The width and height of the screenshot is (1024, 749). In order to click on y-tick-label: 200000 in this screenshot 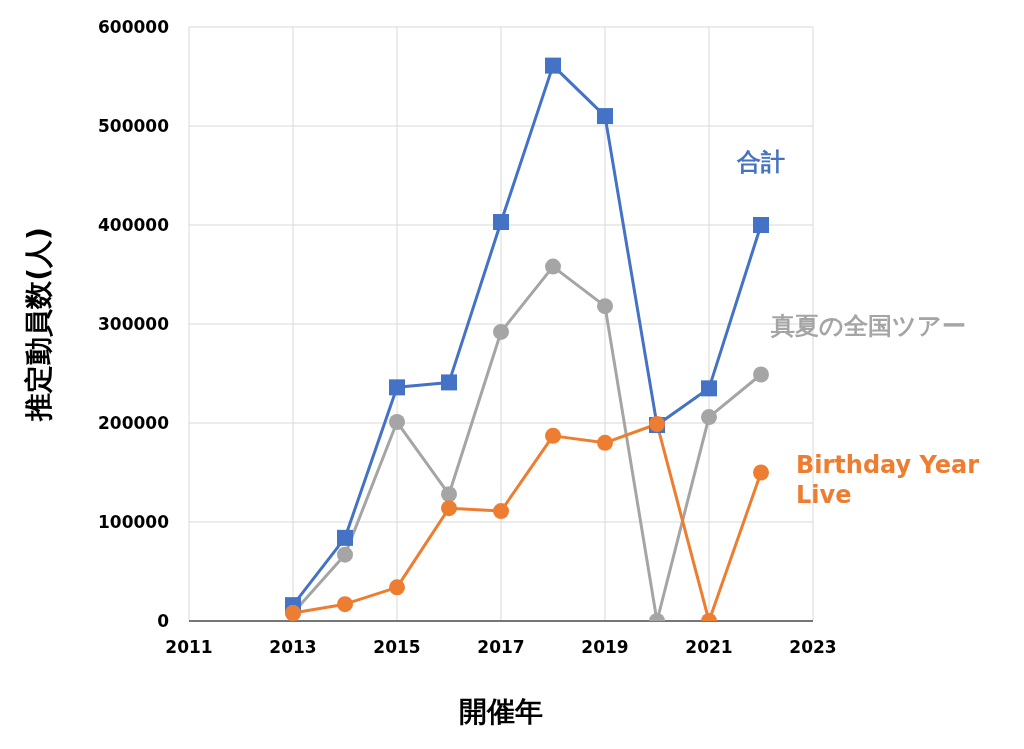, I will do `click(134, 423)`.